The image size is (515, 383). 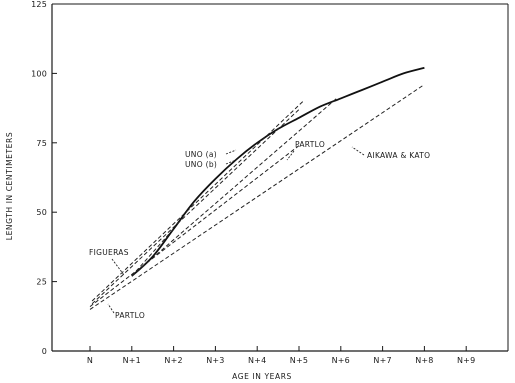 What do you see at coordinates (299, 360) in the screenshot?
I see `x-tick-label: N+5` at bounding box center [299, 360].